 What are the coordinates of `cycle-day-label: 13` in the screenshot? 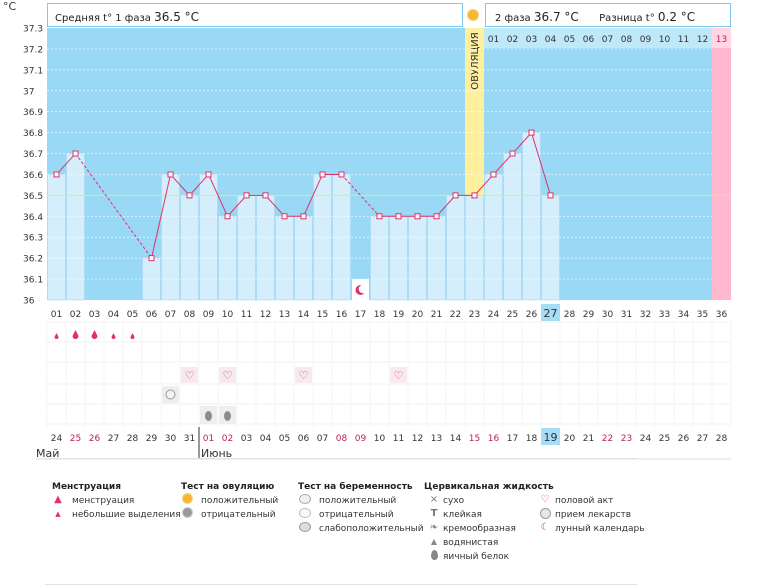 It's located at (284, 315).